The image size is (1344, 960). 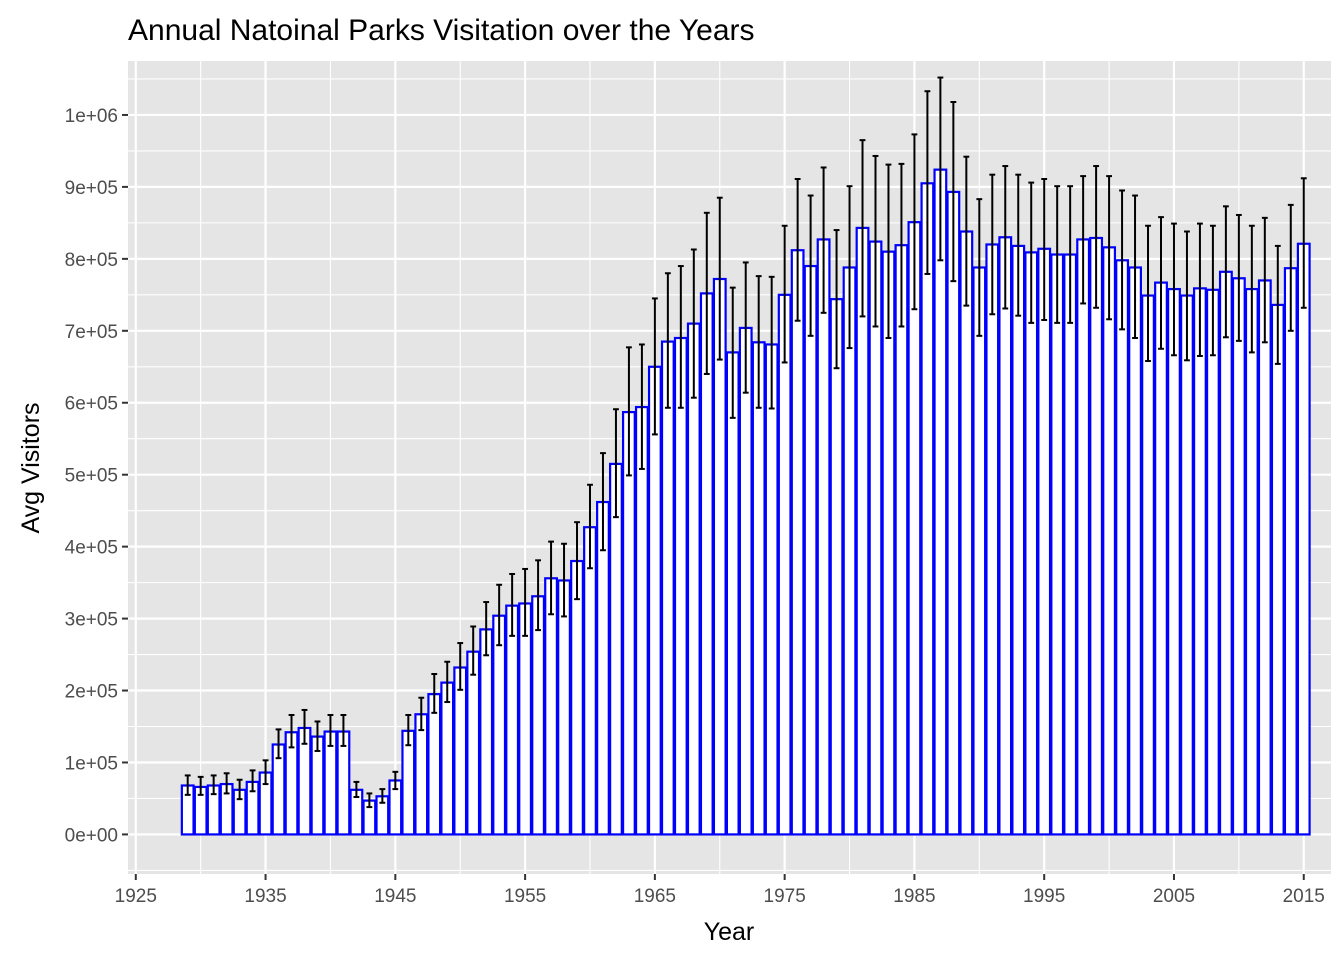 What do you see at coordinates (655, 896) in the screenshot?
I see `x-tick-label: 1965` at bounding box center [655, 896].